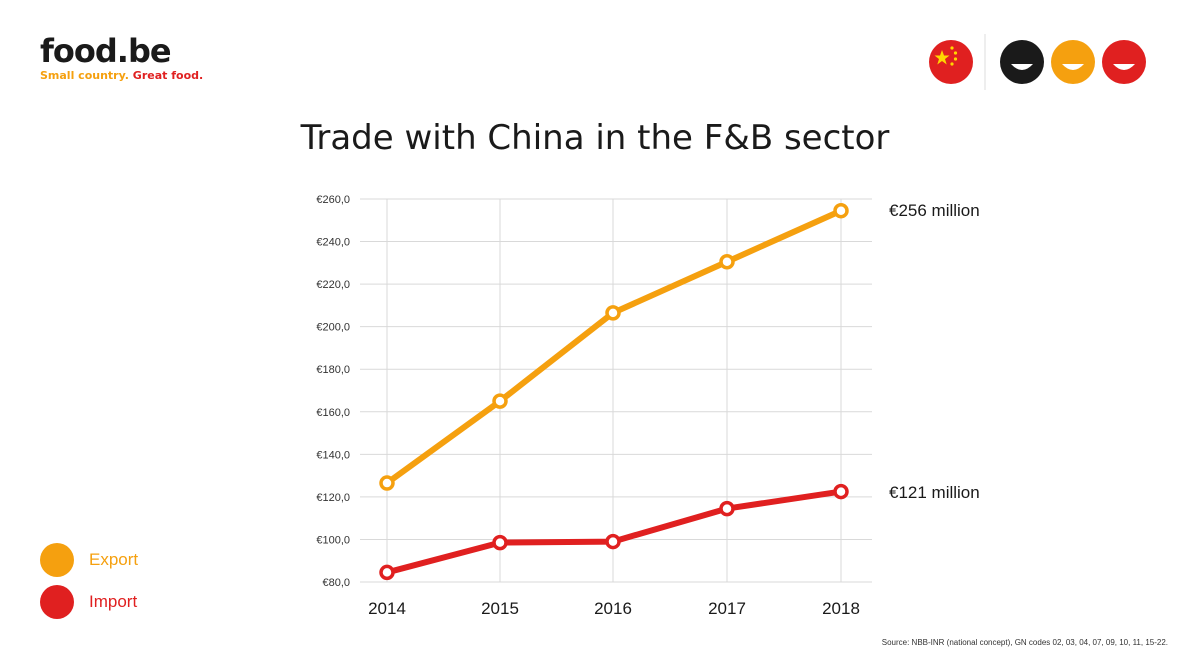  I want to click on y-tick-label: €220,0, so click(333, 285).